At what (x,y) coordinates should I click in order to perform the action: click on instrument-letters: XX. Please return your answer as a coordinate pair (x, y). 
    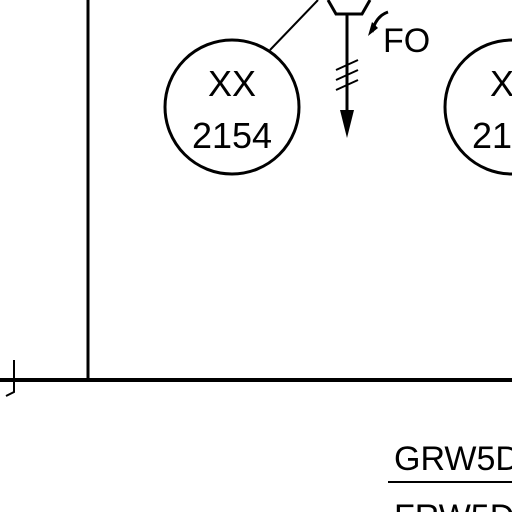
    Looking at the image, I should click on (232, 83).